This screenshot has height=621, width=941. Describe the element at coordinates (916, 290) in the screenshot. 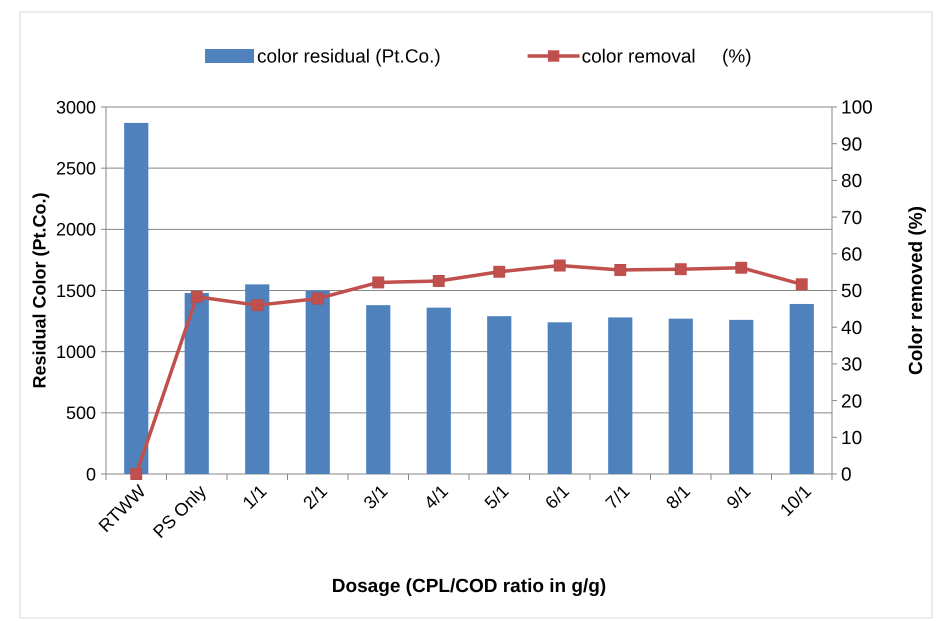

I see `y2-axis-title: Color removed (%)` at that location.